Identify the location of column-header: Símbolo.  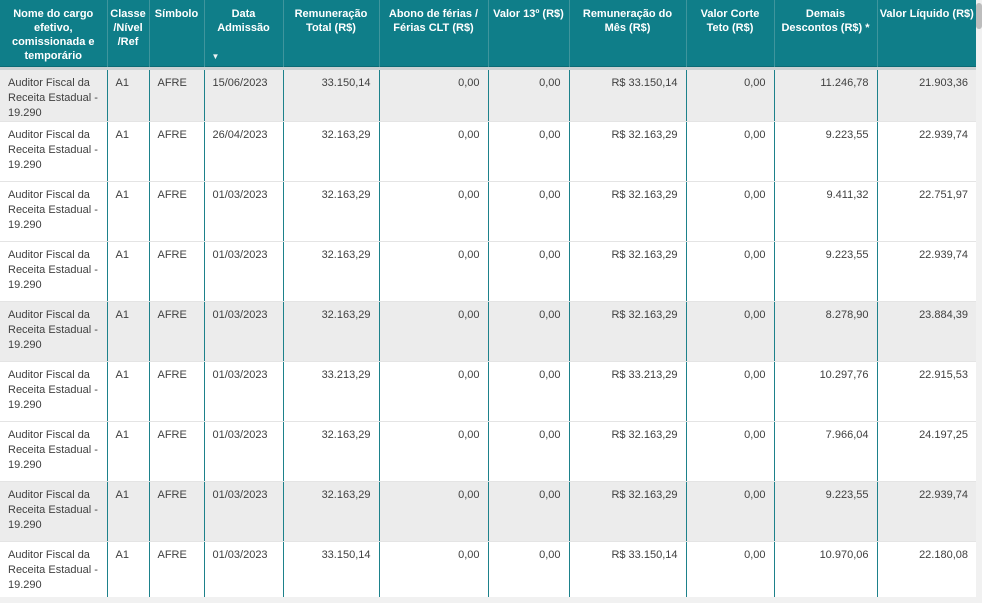
(176, 35).